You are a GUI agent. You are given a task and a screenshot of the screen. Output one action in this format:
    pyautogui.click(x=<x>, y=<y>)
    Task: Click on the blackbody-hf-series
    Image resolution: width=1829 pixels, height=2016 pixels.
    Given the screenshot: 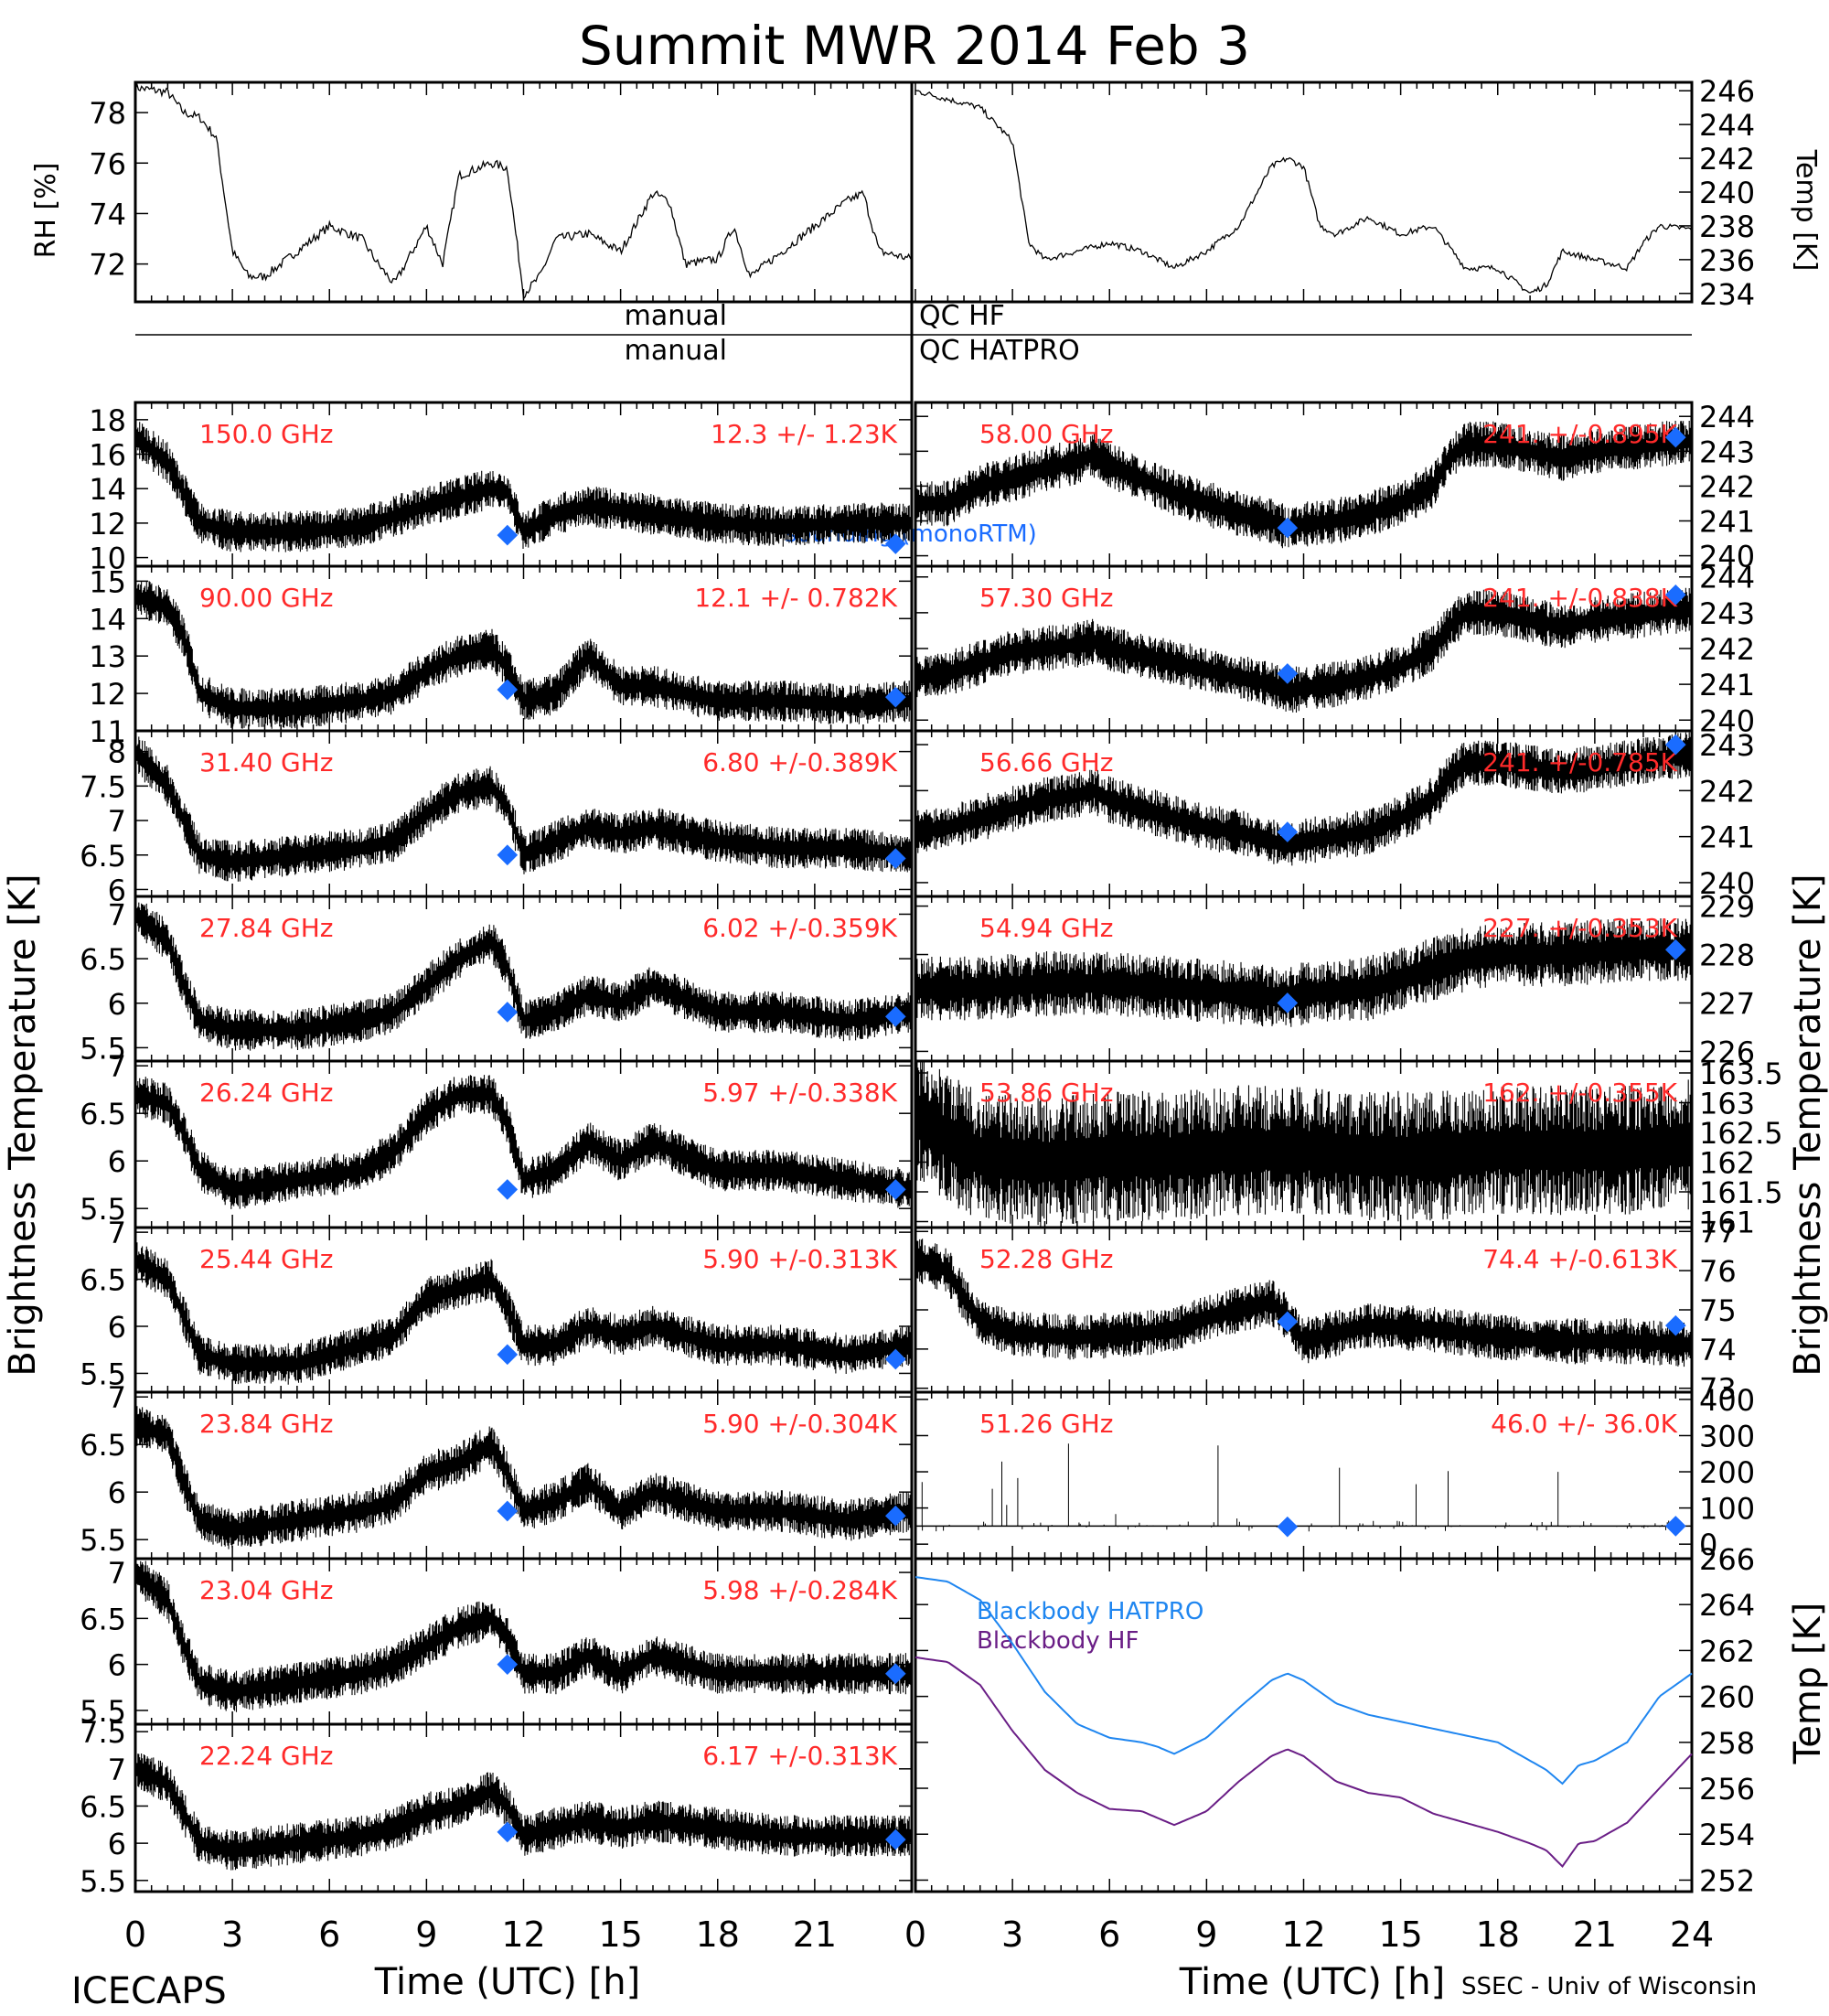 What is the action you would take?
    pyautogui.click(x=1303, y=1762)
    